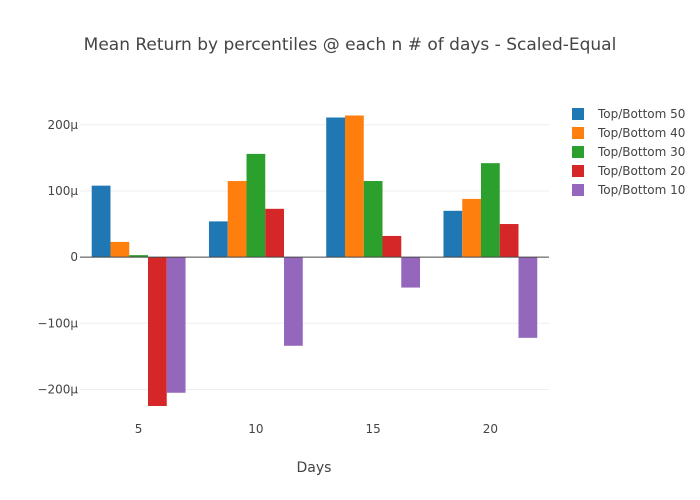  I want to click on x-tick-label: 20, so click(490, 429).